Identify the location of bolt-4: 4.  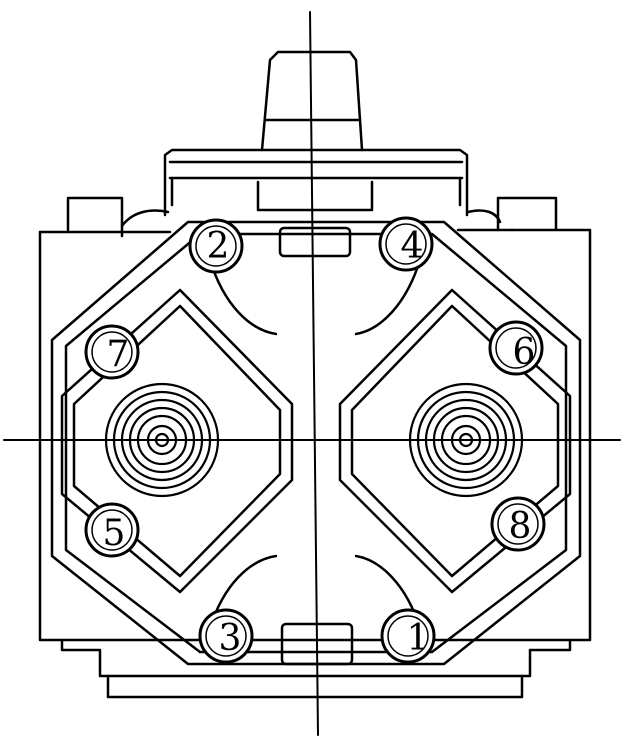
(406, 244).